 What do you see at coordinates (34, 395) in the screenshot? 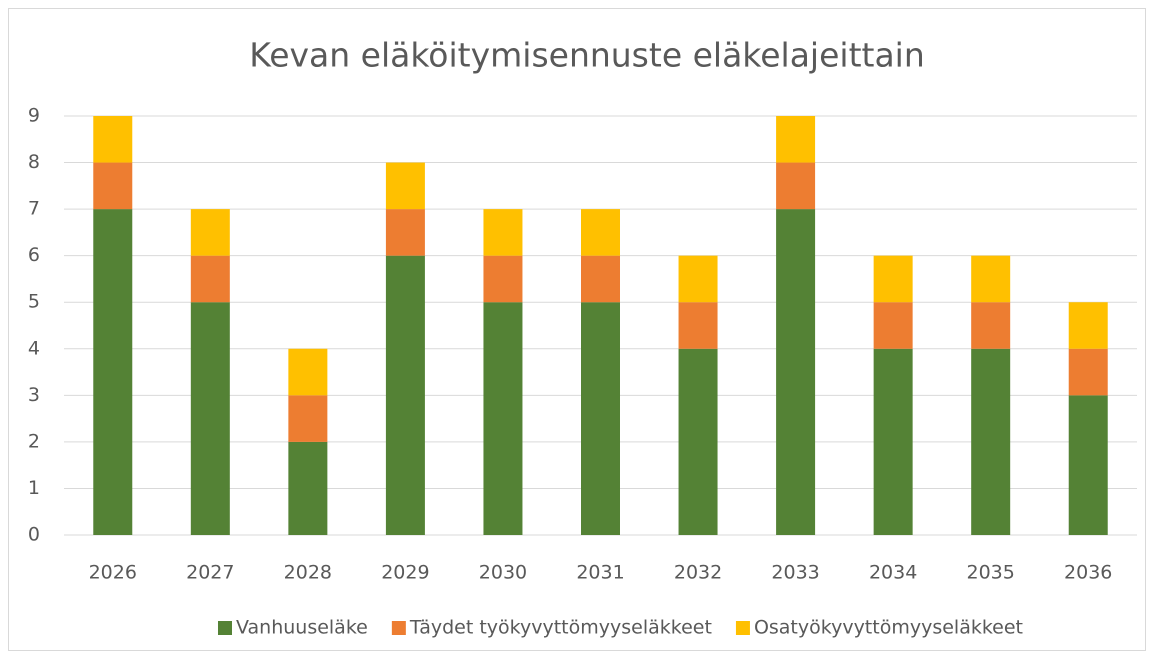
I see `y-tick-label: 3` at bounding box center [34, 395].